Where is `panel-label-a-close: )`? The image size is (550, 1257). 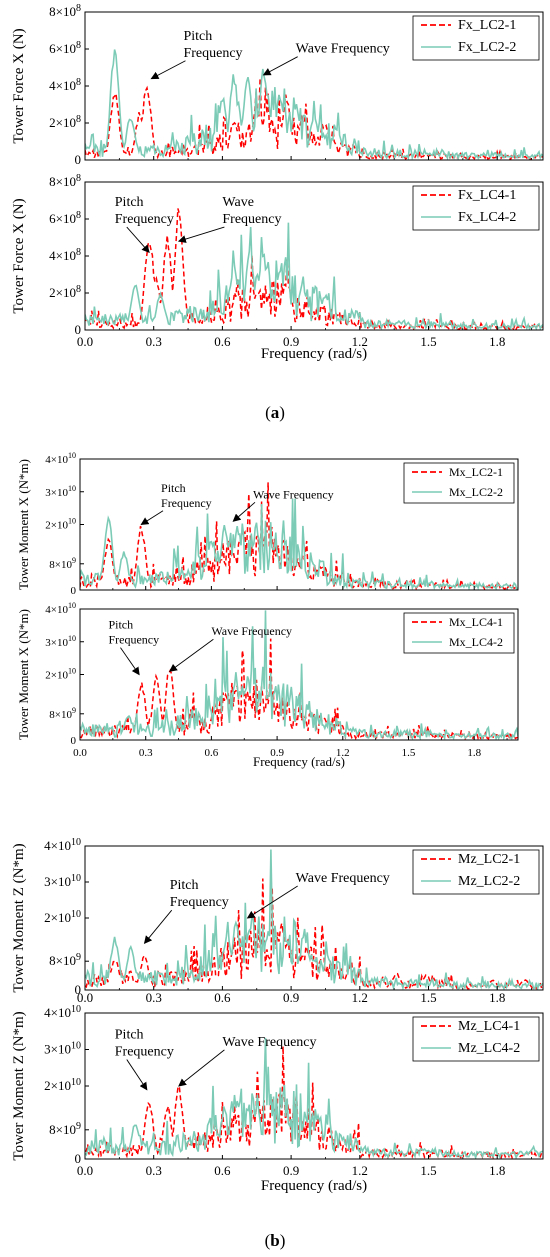
panel-label-a-close: ) is located at coordinates (282, 412).